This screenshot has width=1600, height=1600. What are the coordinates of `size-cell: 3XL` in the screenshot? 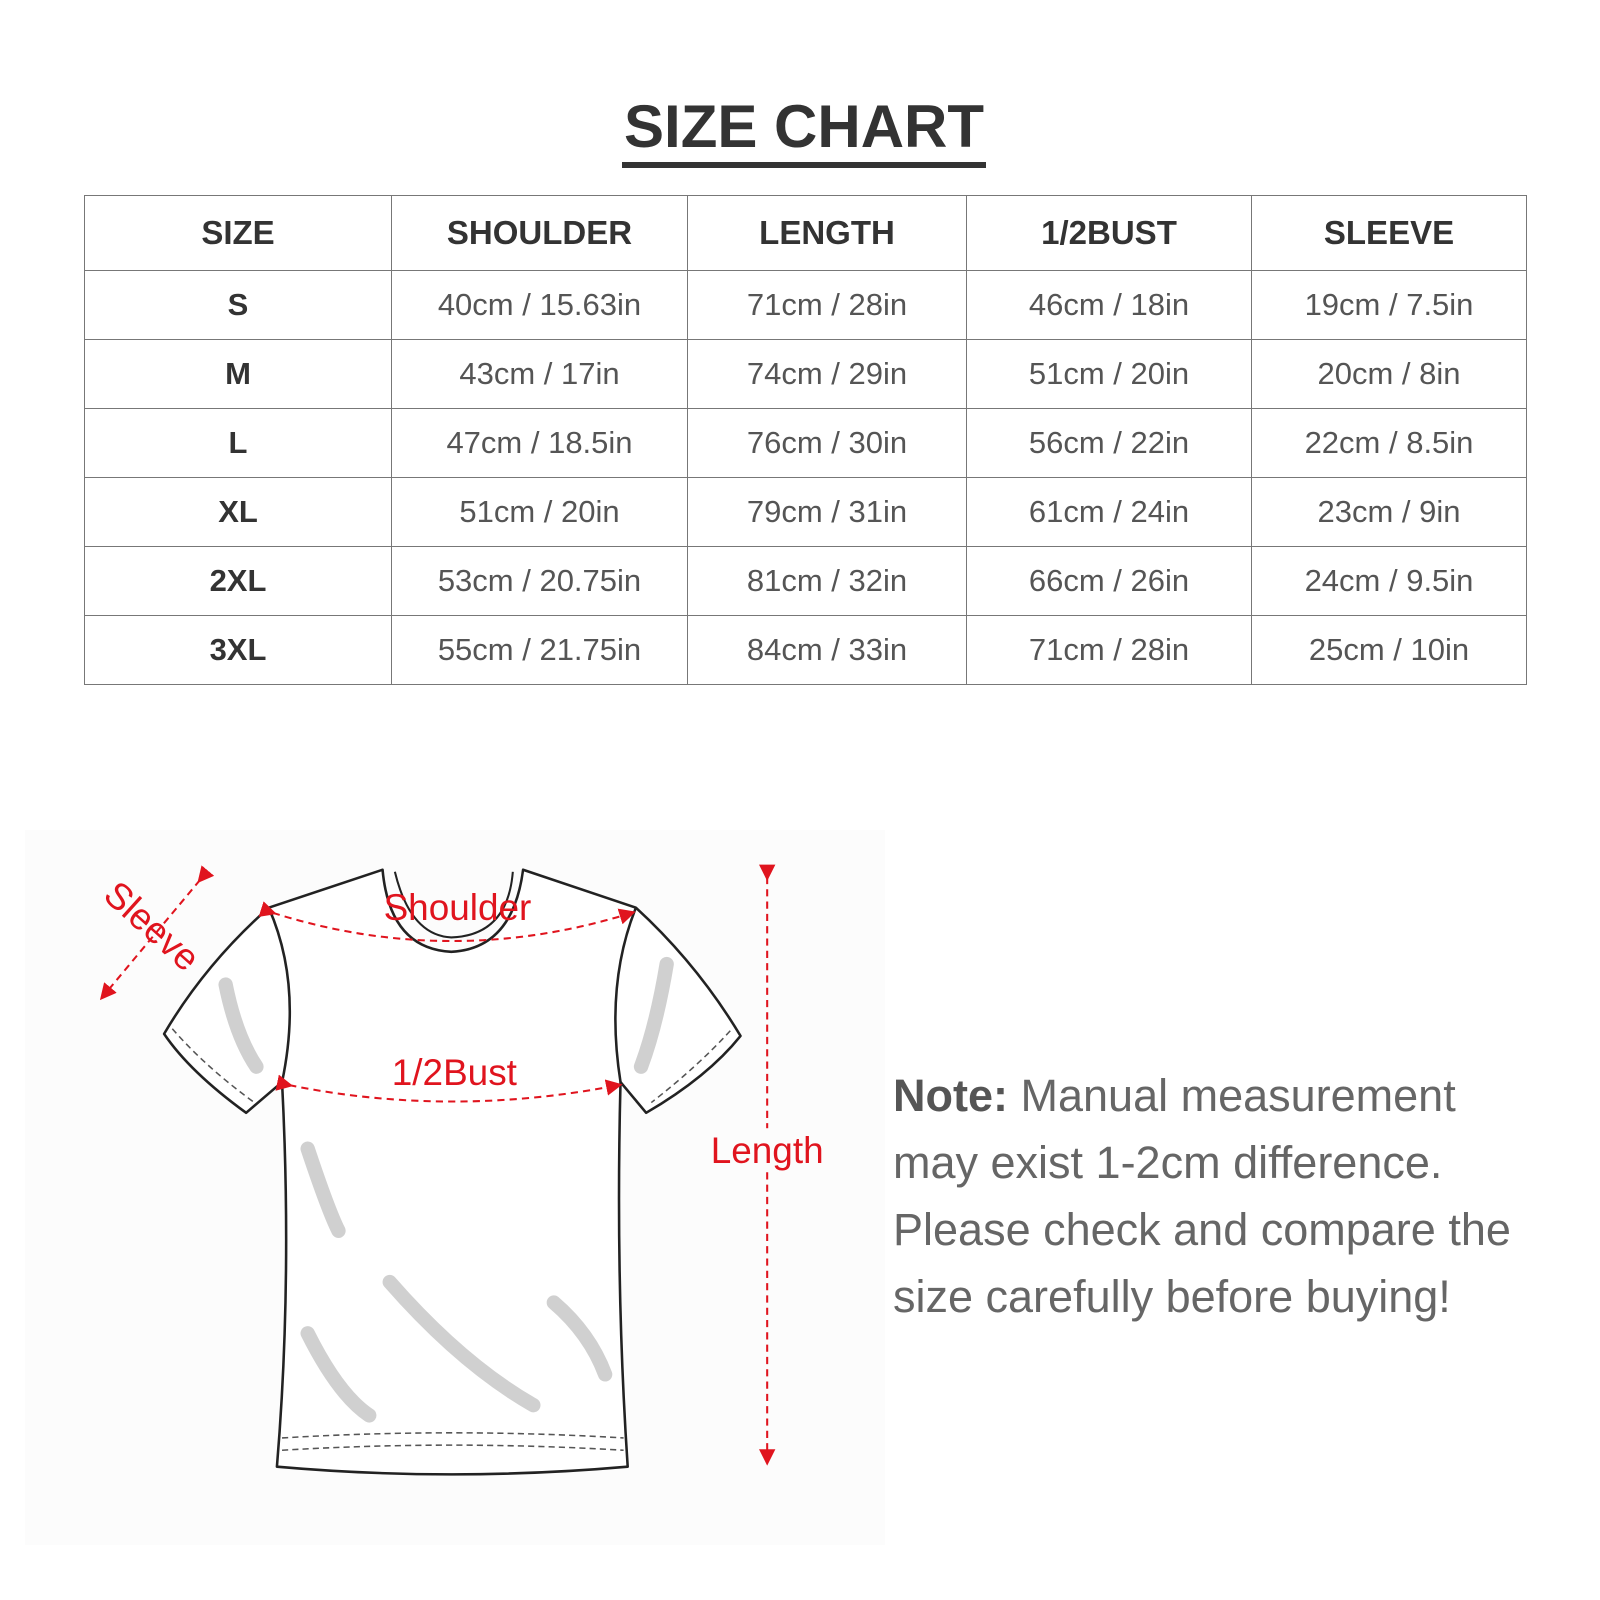 It's located at (238, 650).